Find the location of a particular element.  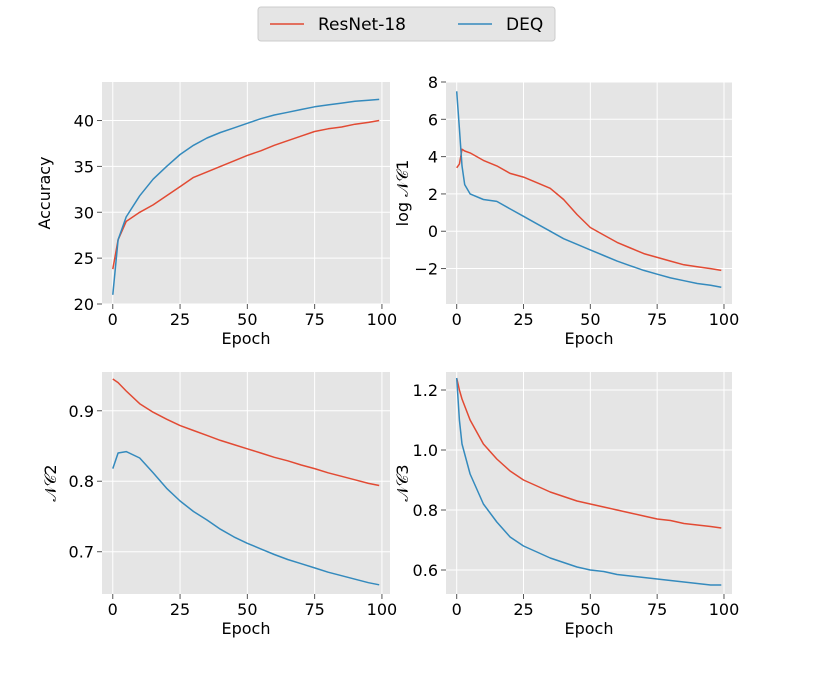

legend: ResNet-18 DEQ is located at coordinates (406, 24).